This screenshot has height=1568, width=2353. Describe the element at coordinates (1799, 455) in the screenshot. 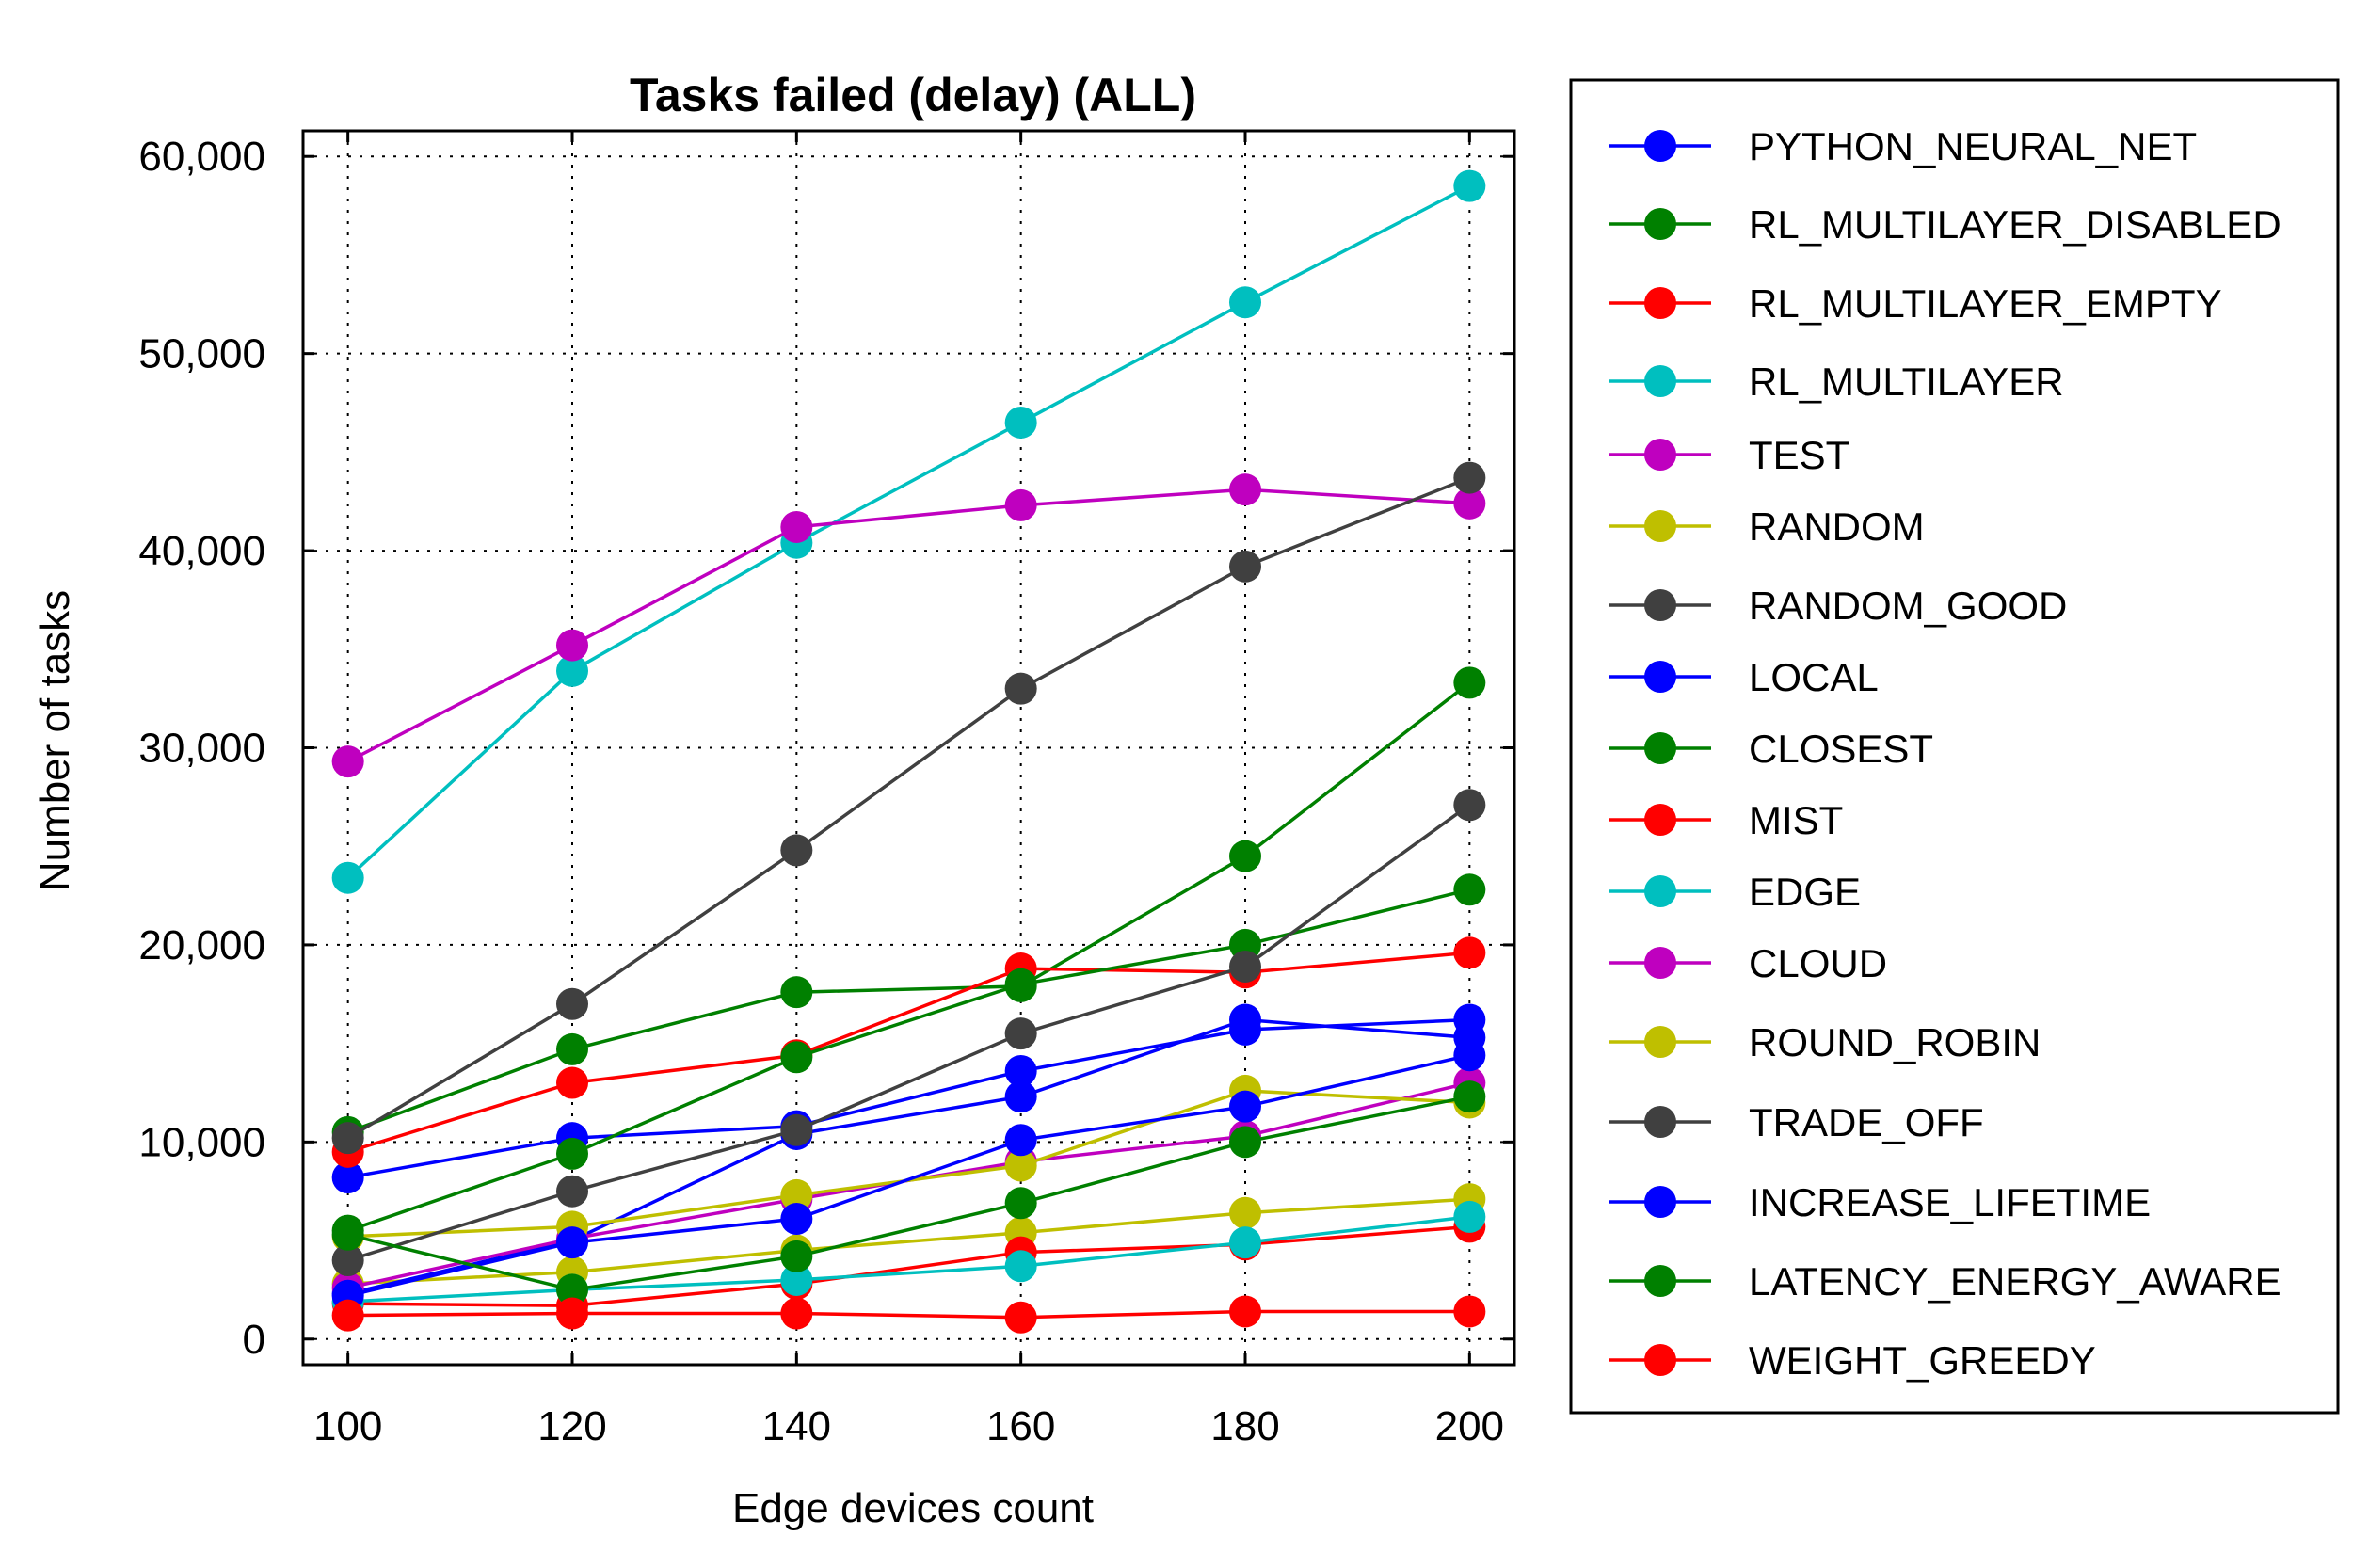

I see `legend-label: TEST` at that location.